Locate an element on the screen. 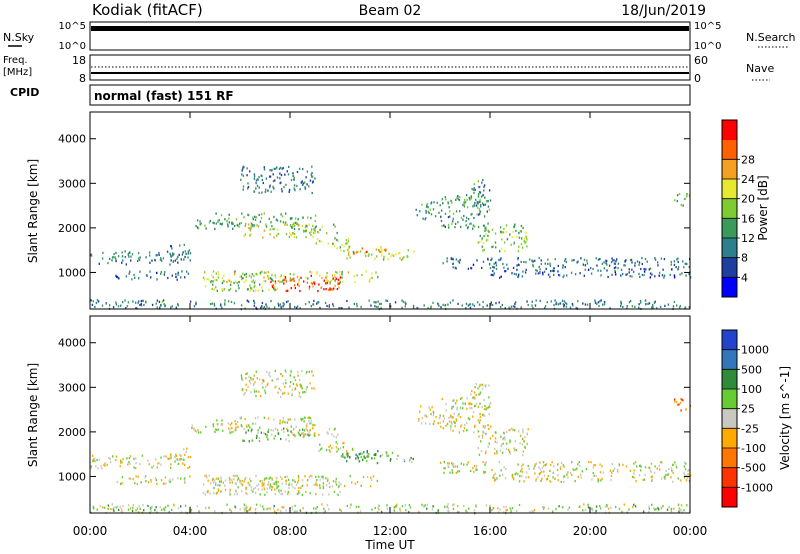 The image size is (800, 554). x-tick-label: 00:00 is located at coordinates (90, 531).